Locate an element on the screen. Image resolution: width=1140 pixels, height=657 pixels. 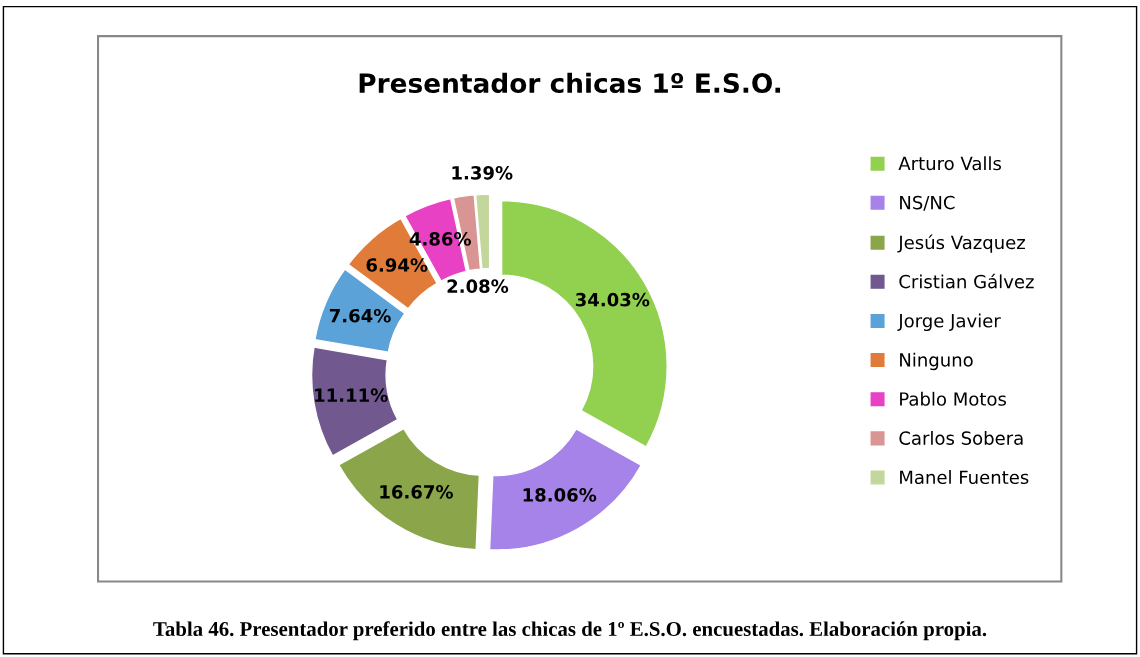
legend-label: Arturo Valls is located at coordinates (950, 163).